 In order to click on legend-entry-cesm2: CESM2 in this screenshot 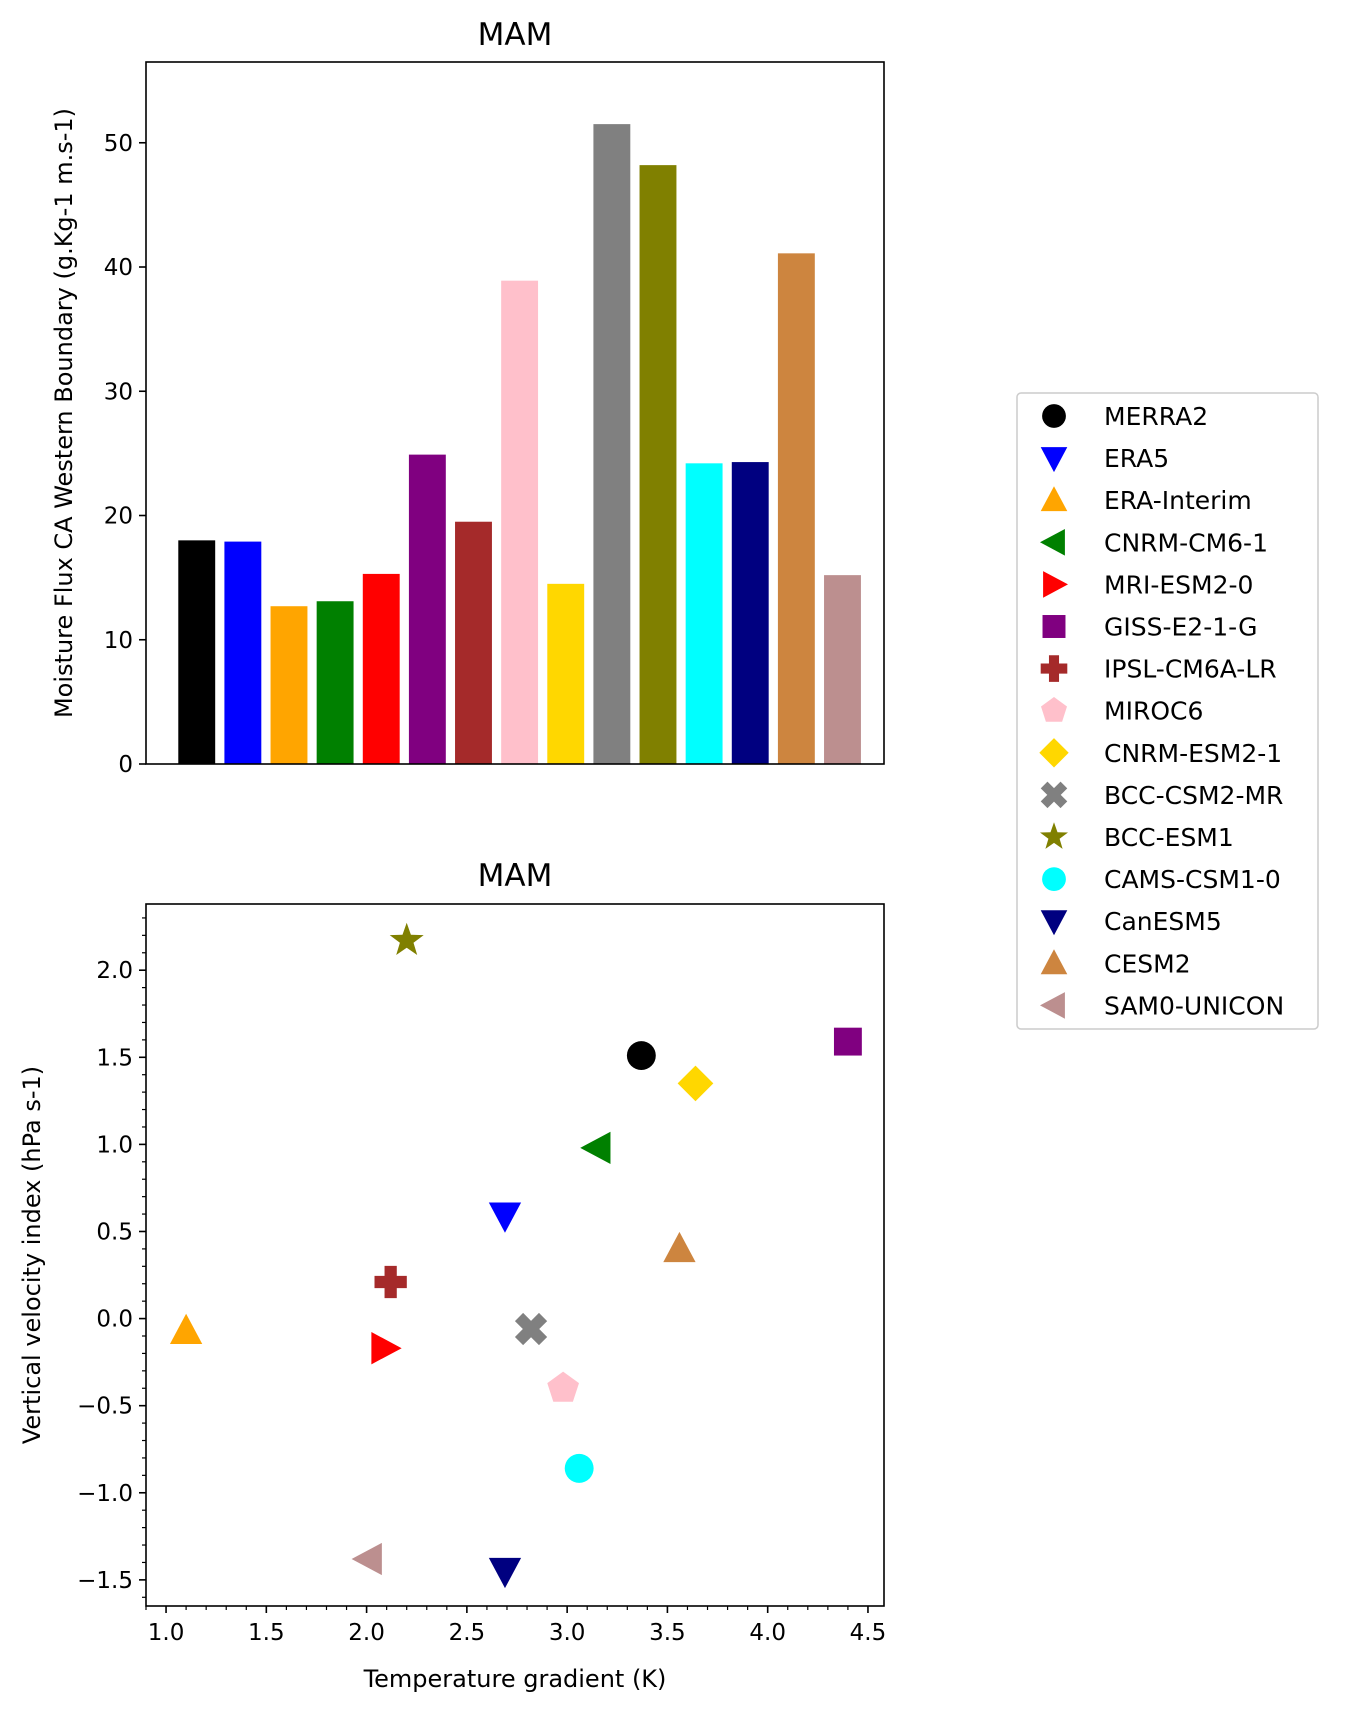, I will do `click(1115, 963)`.